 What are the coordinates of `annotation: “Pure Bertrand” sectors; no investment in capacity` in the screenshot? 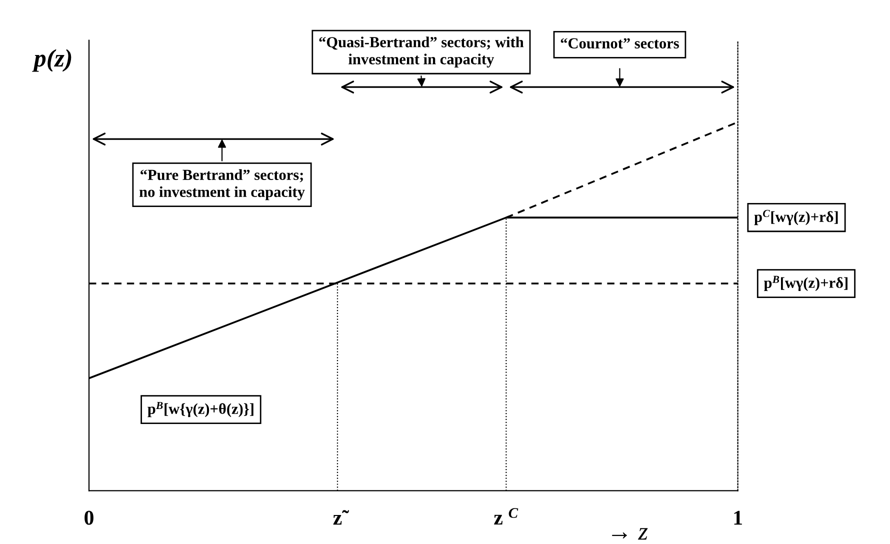 It's located at (222, 184).